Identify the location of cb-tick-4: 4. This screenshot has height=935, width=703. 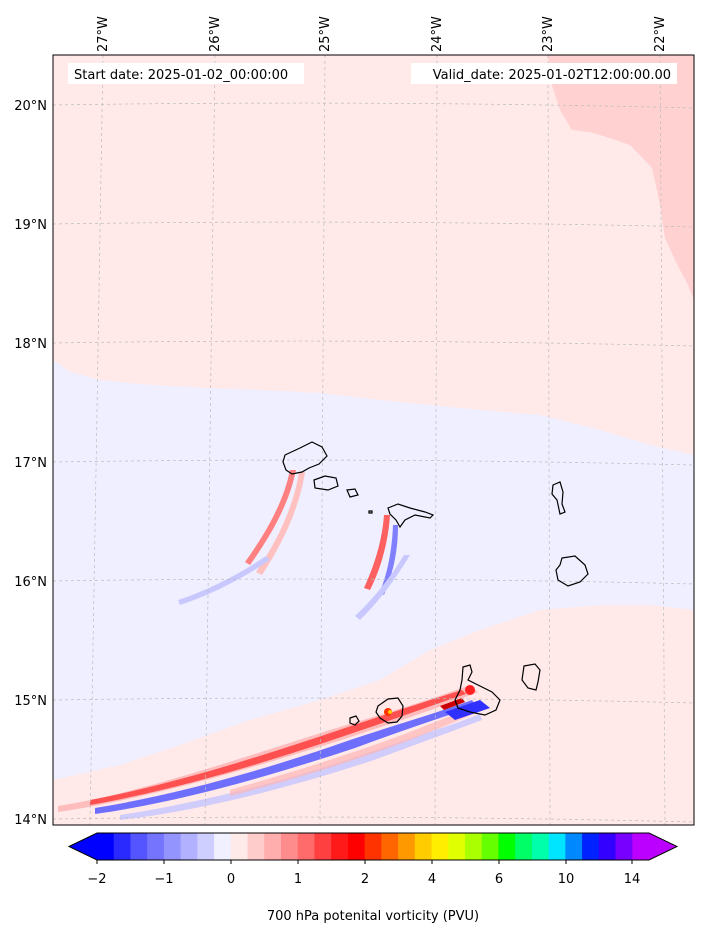
(432, 879).